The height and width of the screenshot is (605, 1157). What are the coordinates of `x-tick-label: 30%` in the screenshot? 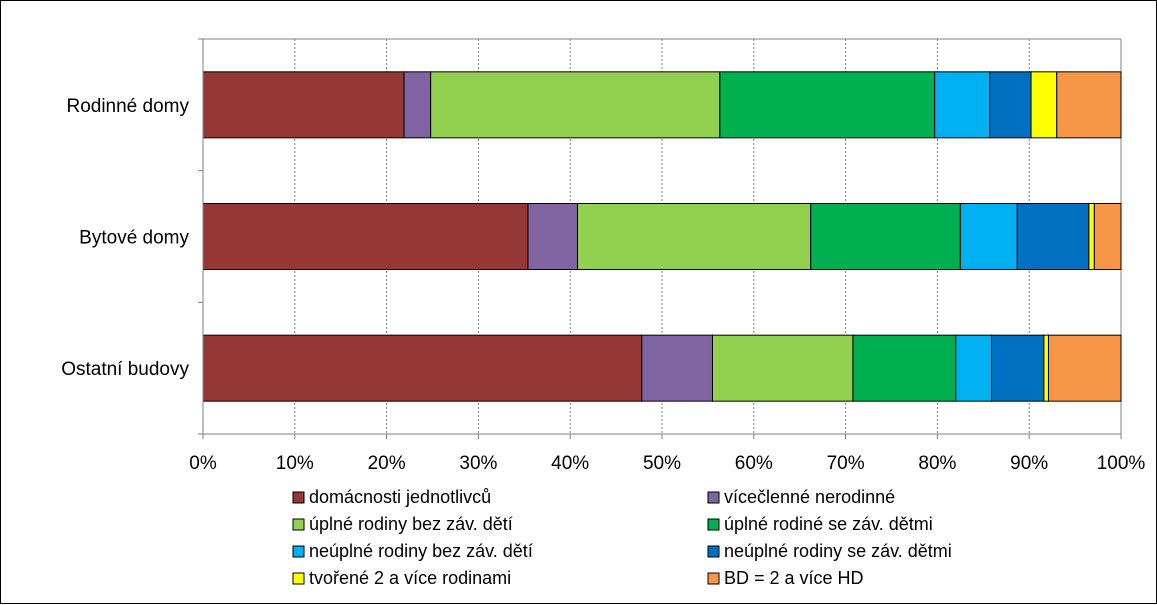 It's located at (478, 463).